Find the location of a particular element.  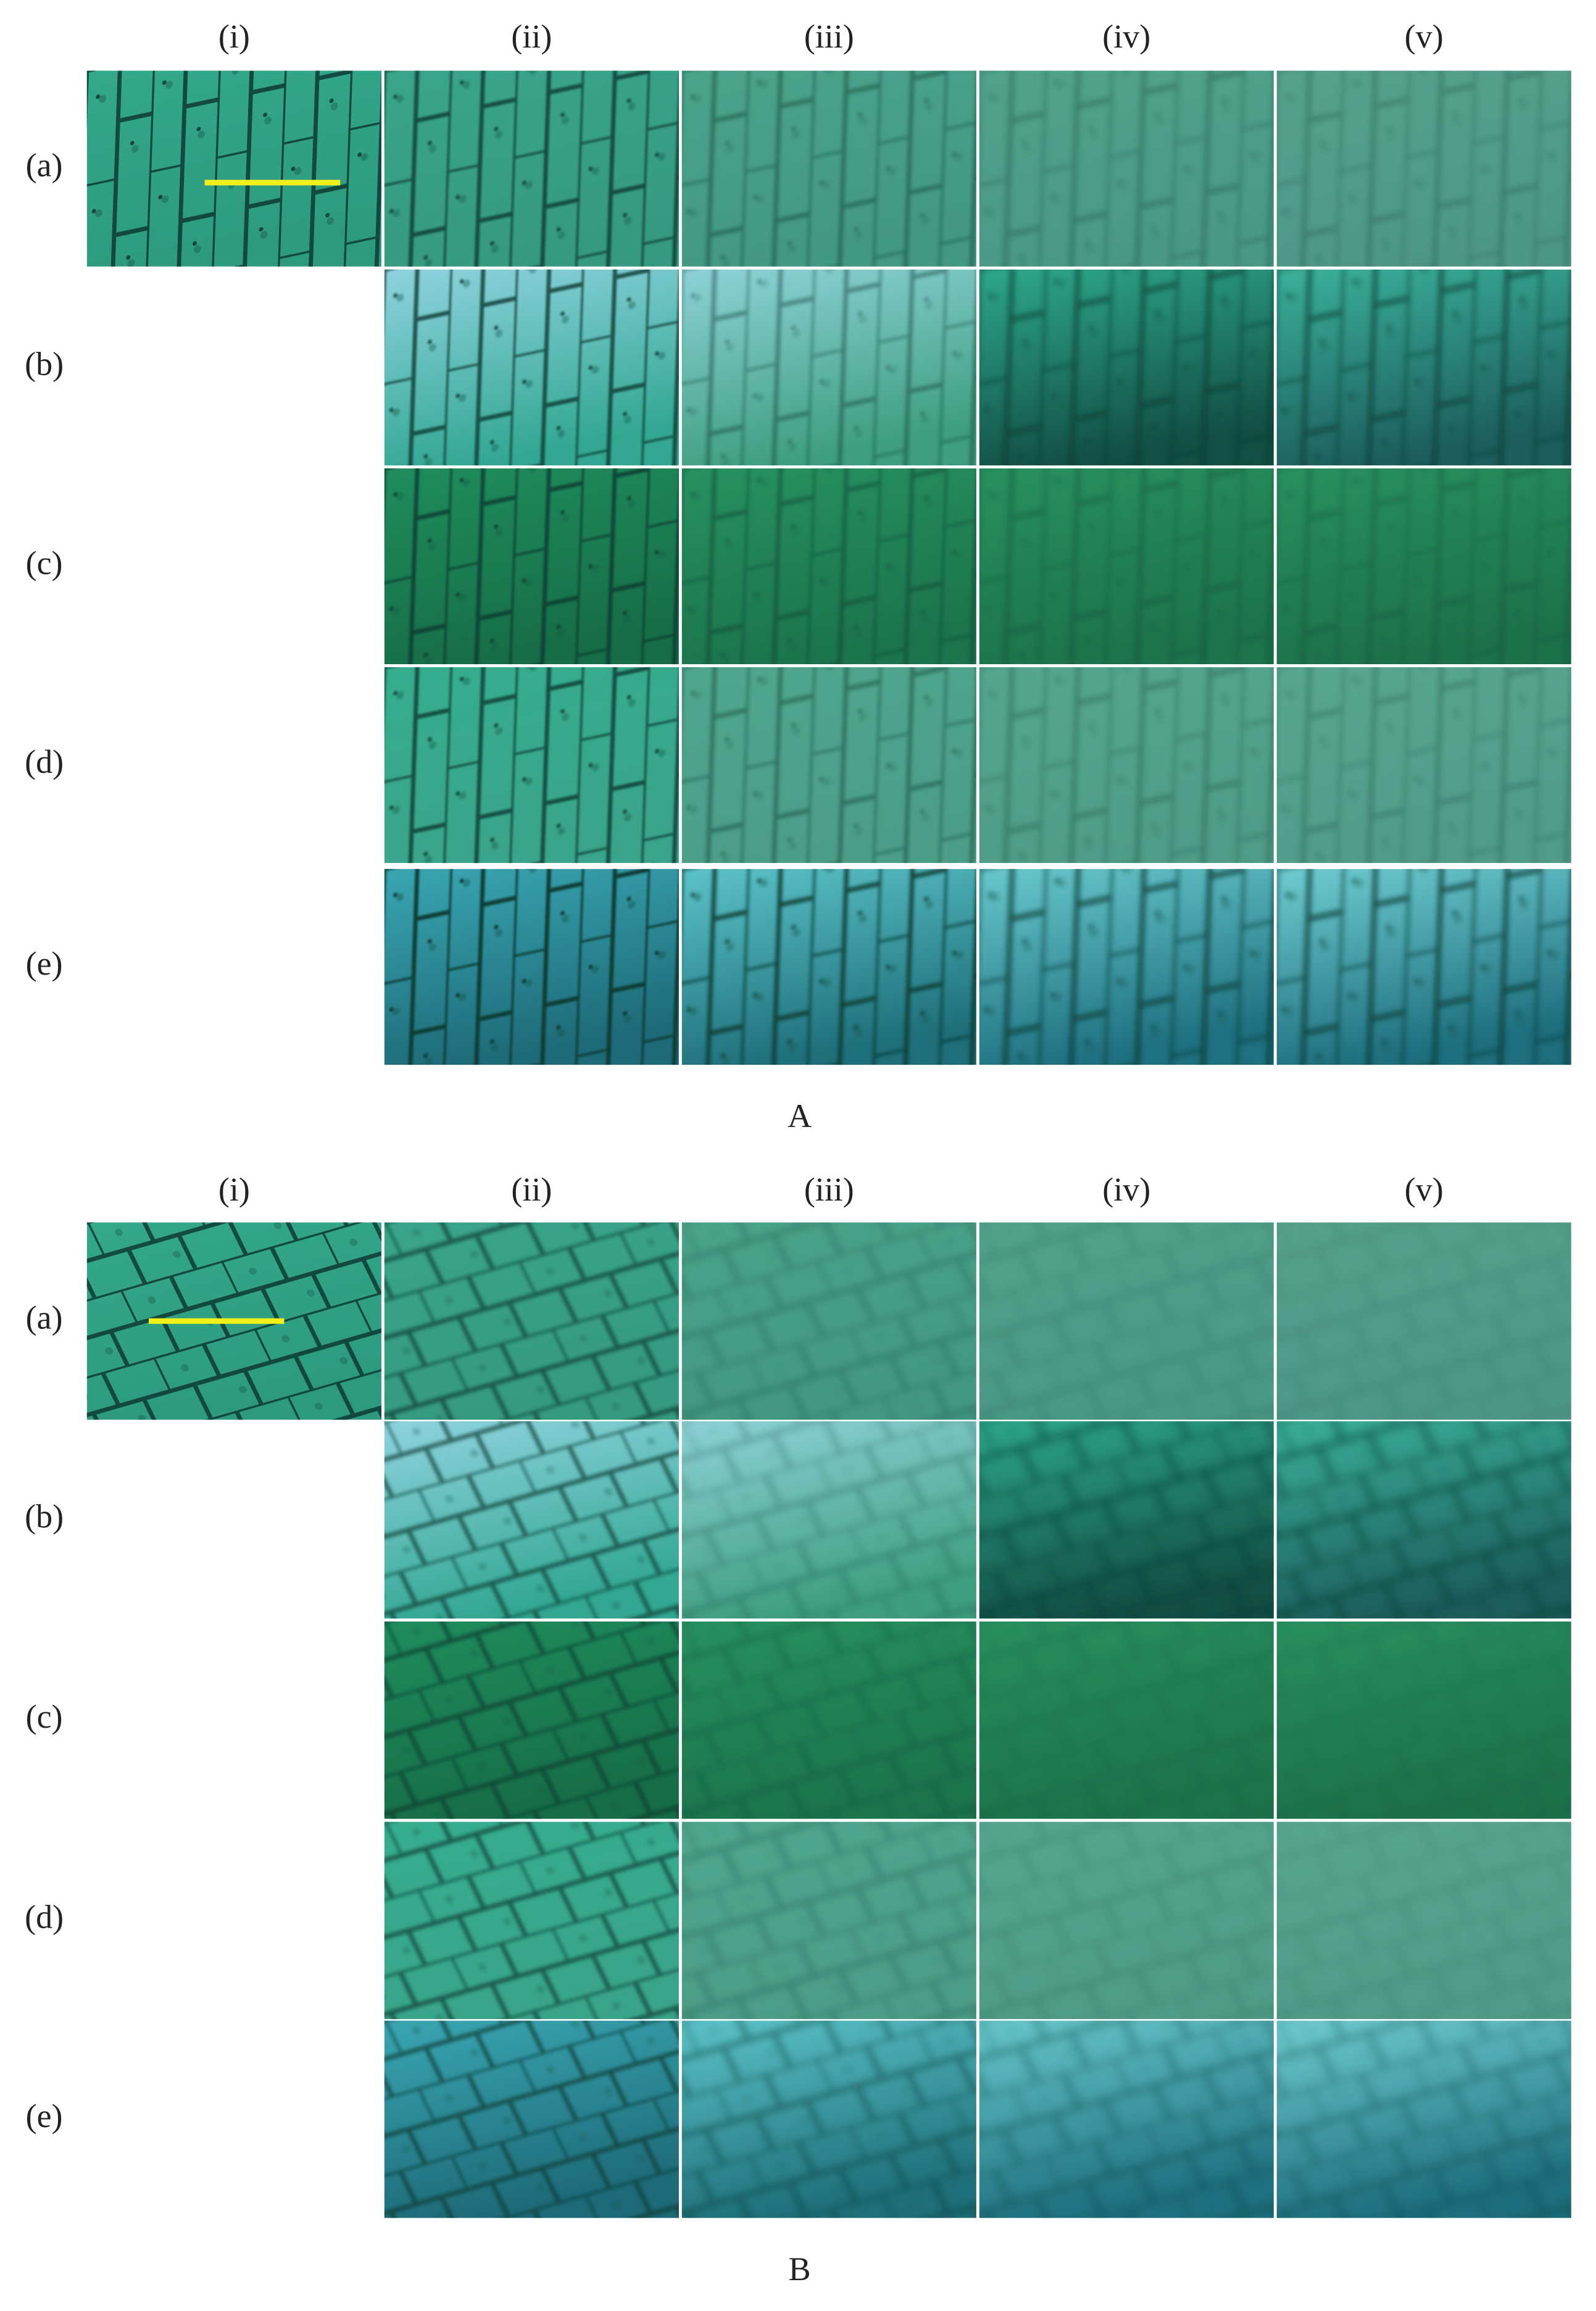

panel-label: B is located at coordinates (800, 2269).